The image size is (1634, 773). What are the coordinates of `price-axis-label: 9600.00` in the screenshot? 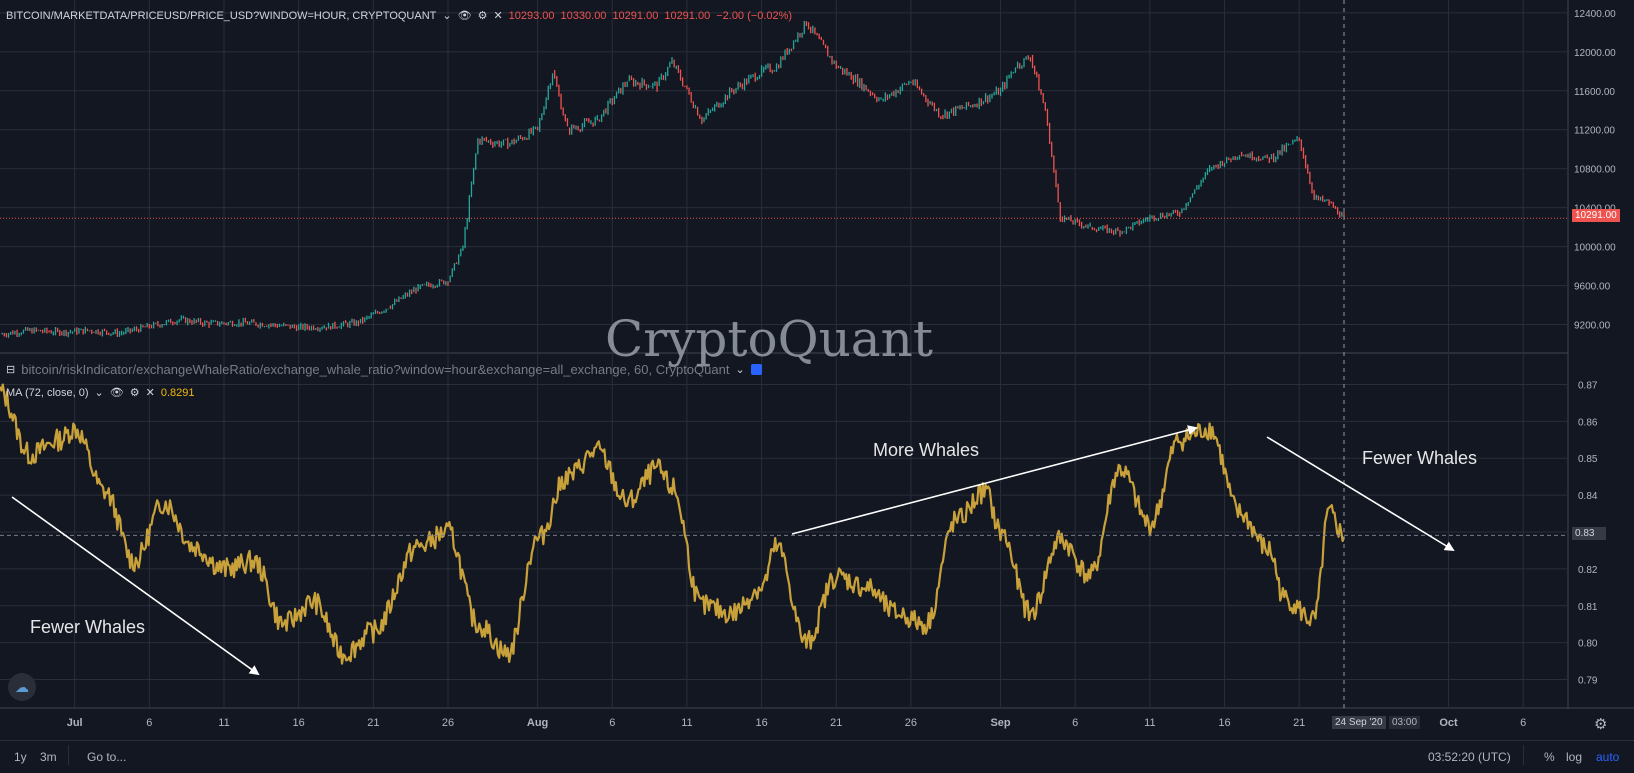 It's located at (1592, 287).